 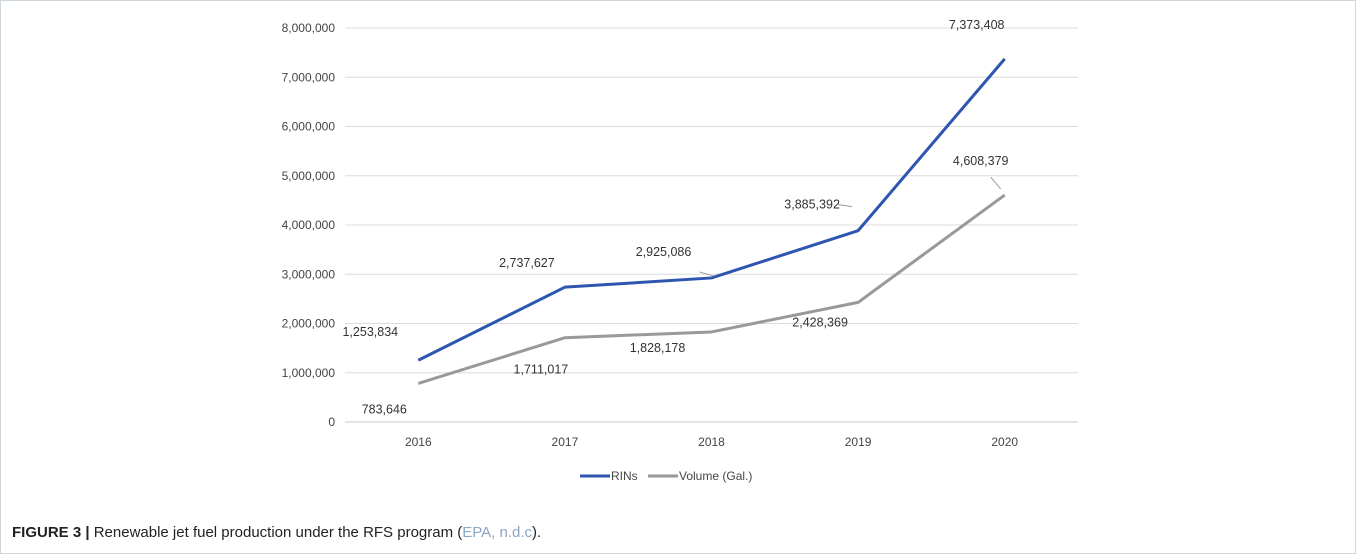 I want to click on data-label: 1,828,178, so click(x=658, y=348).